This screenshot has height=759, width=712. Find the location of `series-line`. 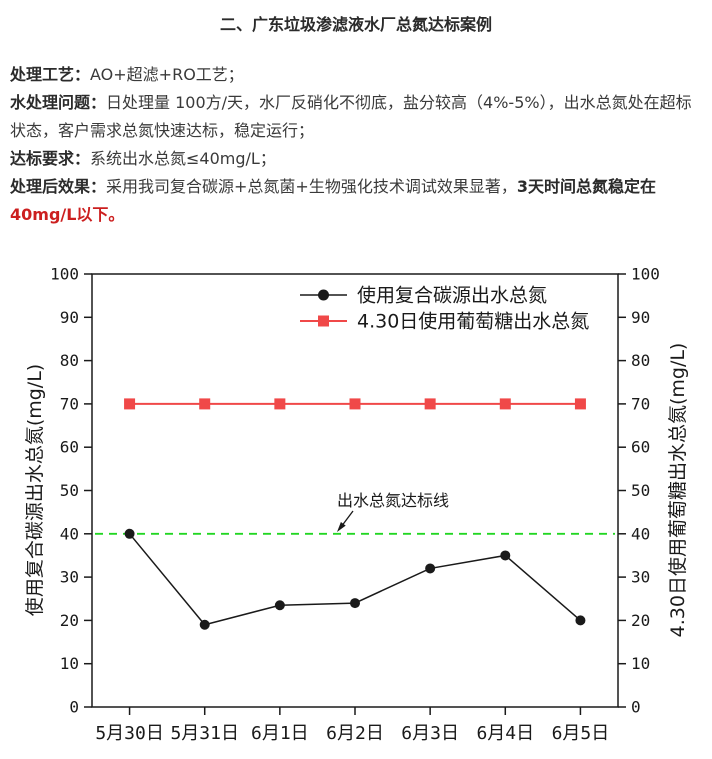

series-line is located at coordinates (354, 579).